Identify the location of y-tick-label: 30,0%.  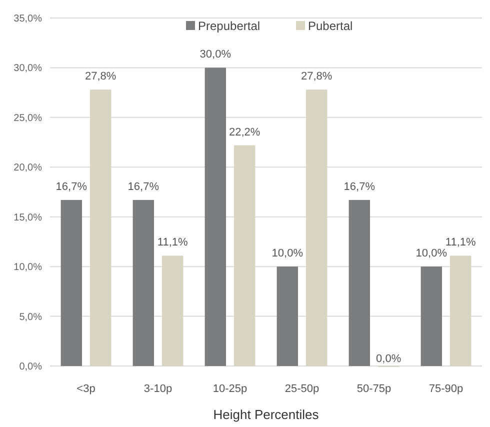
(28, 68).